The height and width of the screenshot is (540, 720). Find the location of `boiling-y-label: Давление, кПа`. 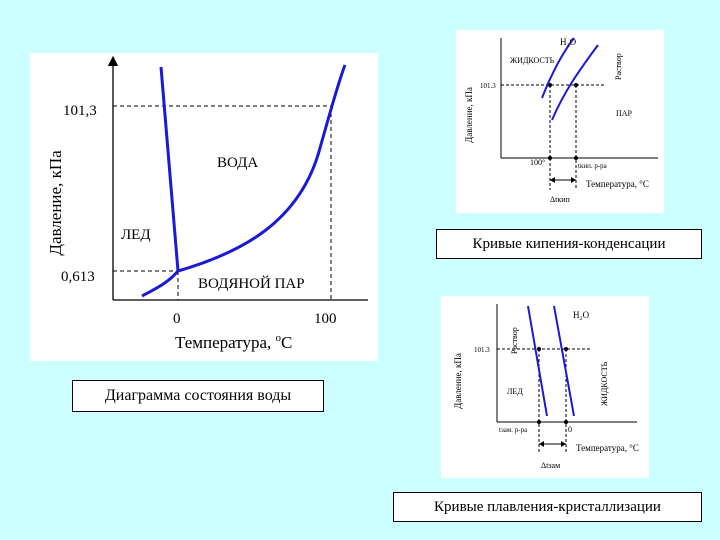

boiling-y-label: Давление, кПа is located at coordinates (469, 115).